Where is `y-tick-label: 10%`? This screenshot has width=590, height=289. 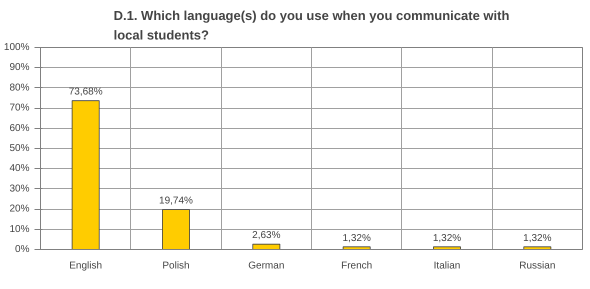
y-tick-label: 10% is located at coordinates (19, 229).